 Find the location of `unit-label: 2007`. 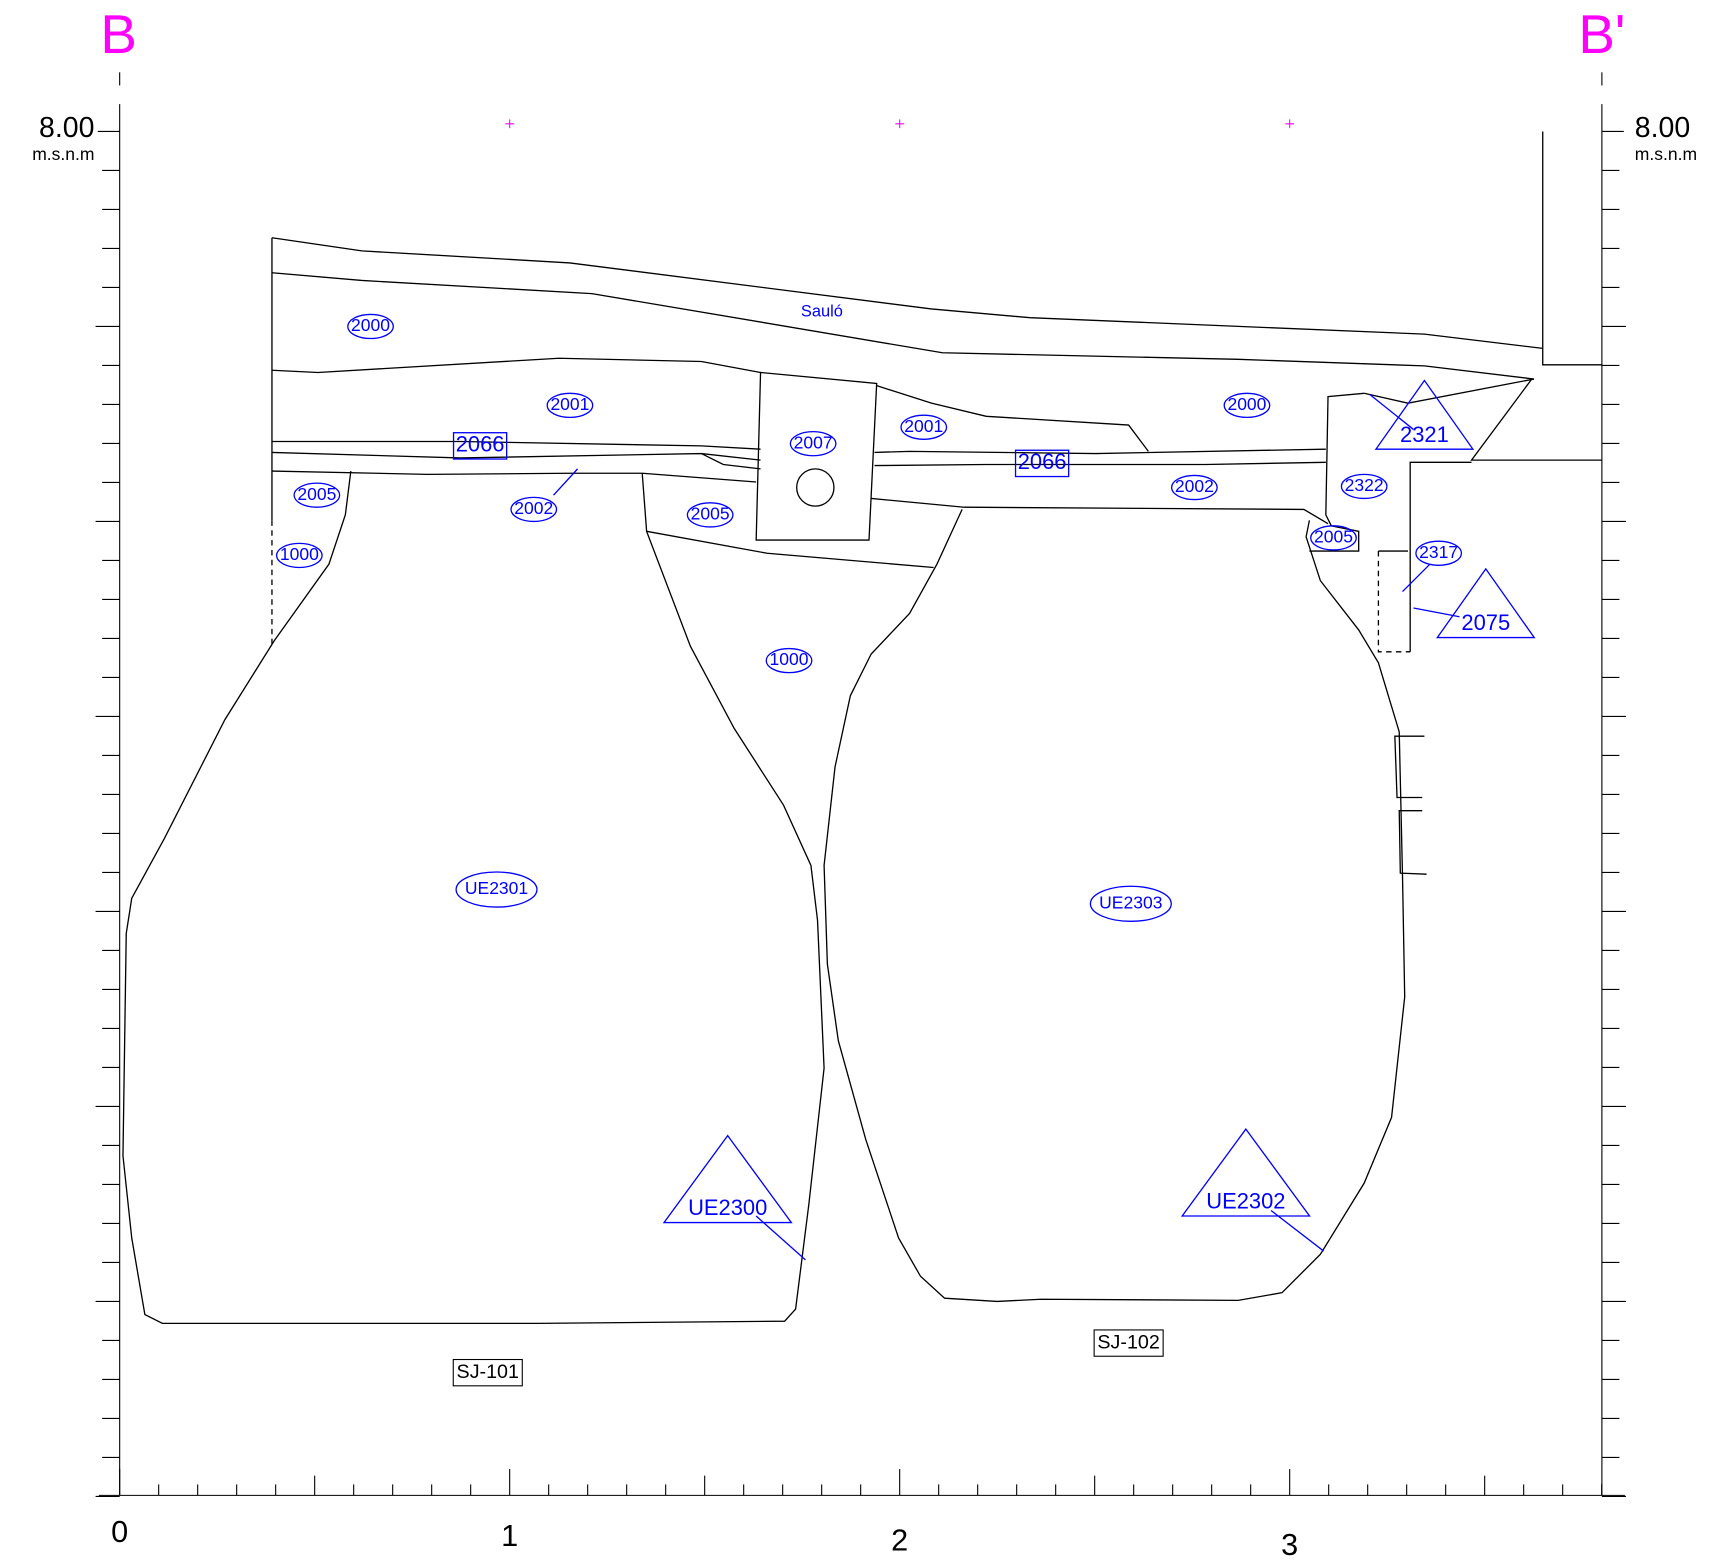

unit-label: 2007 is located at coordinates (813, 442).